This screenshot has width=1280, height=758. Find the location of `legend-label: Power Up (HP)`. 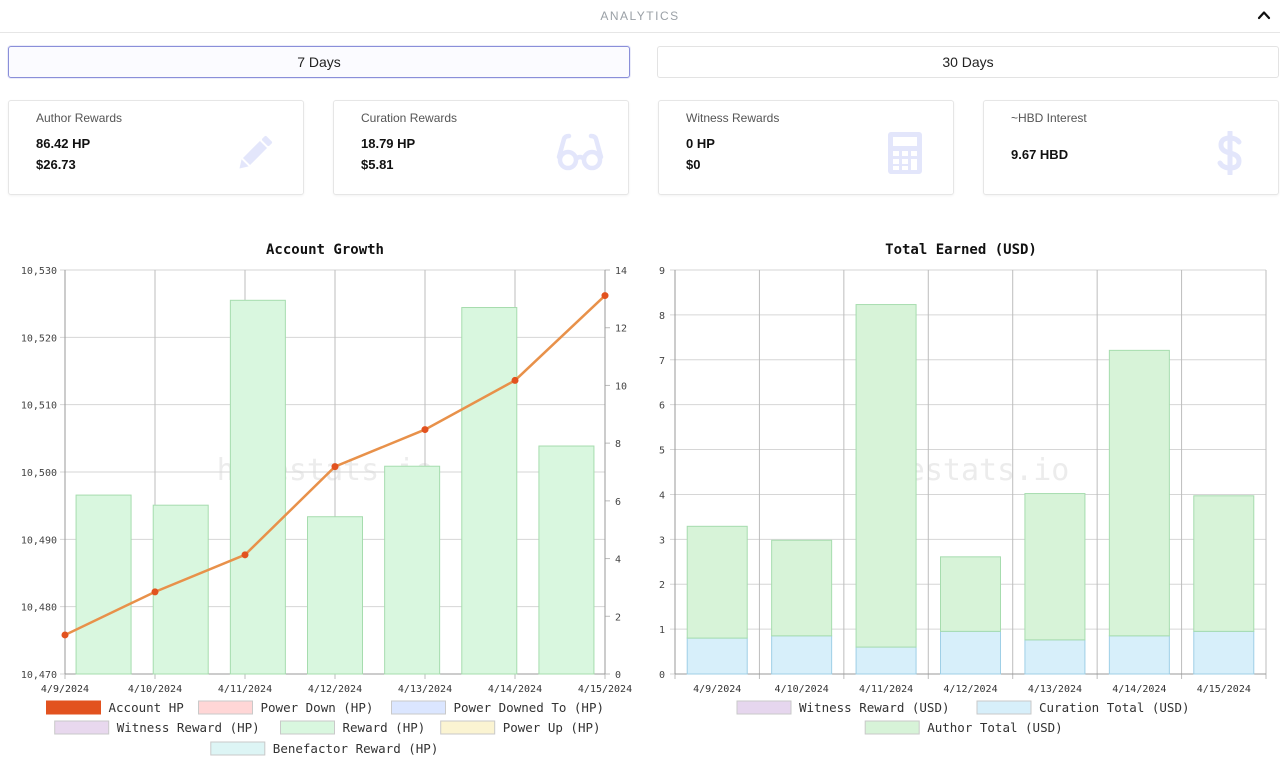

legend-label: Power Up (HP) is located at coordinates (552, 727).